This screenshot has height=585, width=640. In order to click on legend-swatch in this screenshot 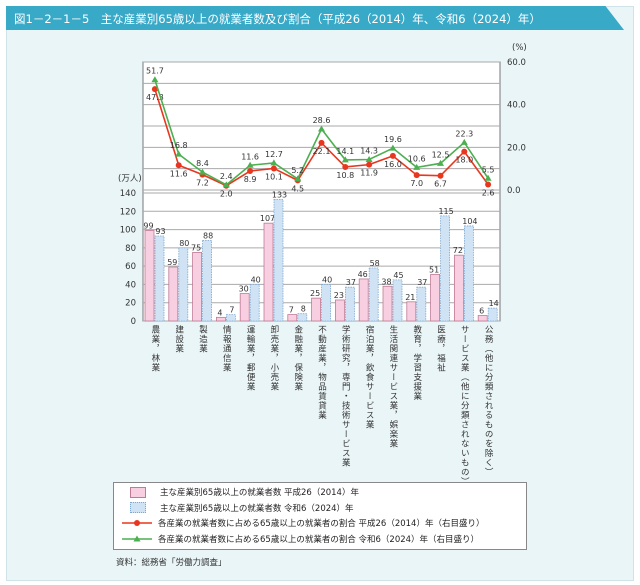, I will do `click(137, 523)`.